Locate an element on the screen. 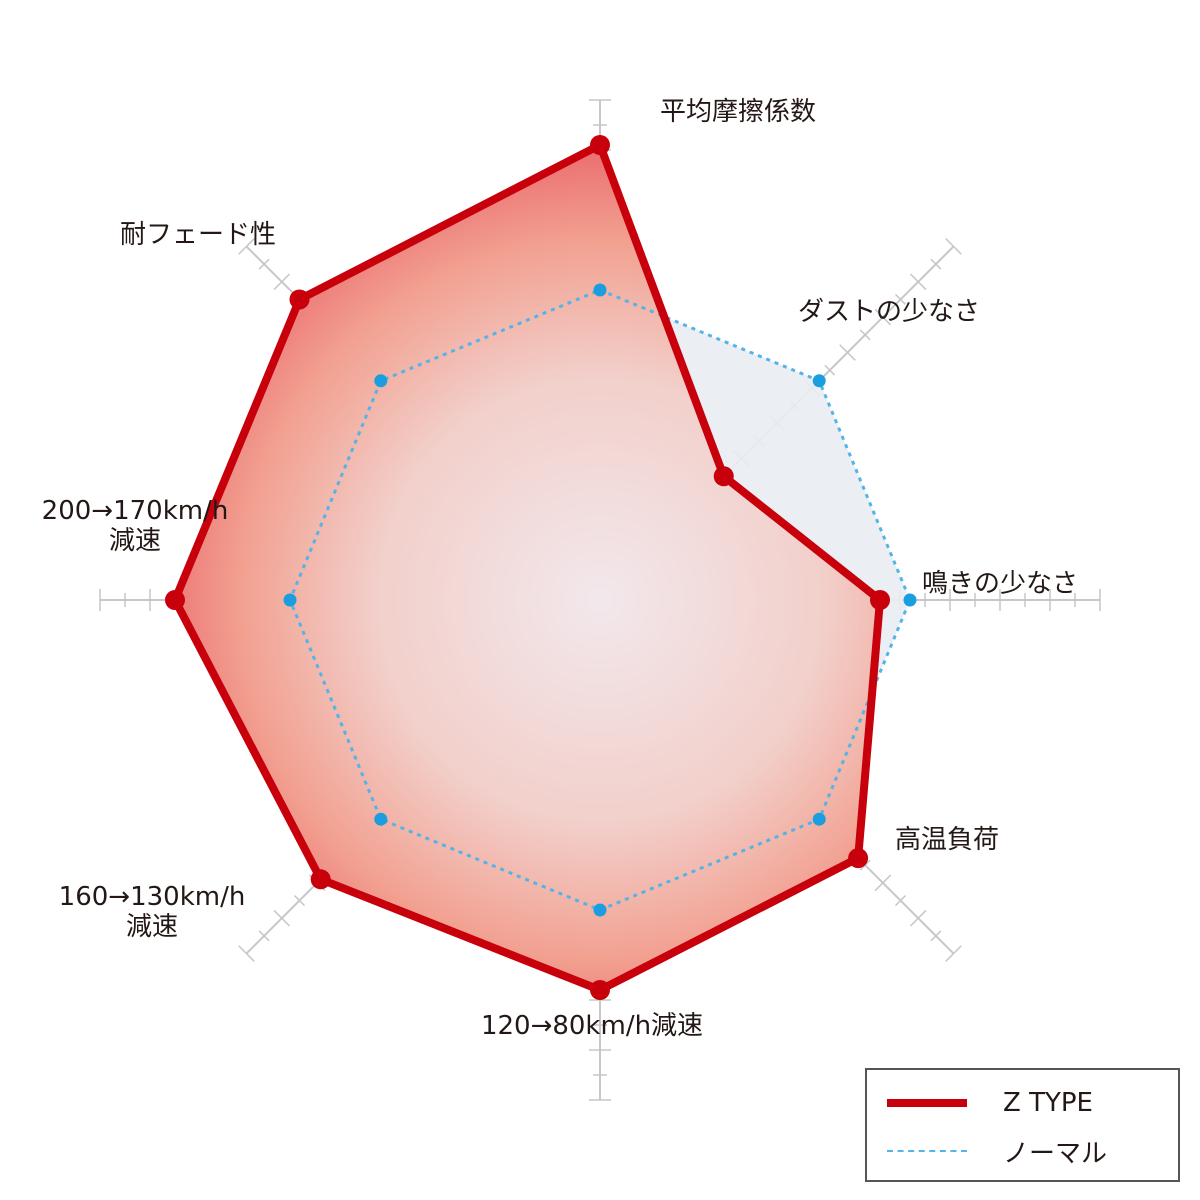 The width and height of the screenshot is (1200, 1200). normal-swatch is located at coordinates (927, 1151).